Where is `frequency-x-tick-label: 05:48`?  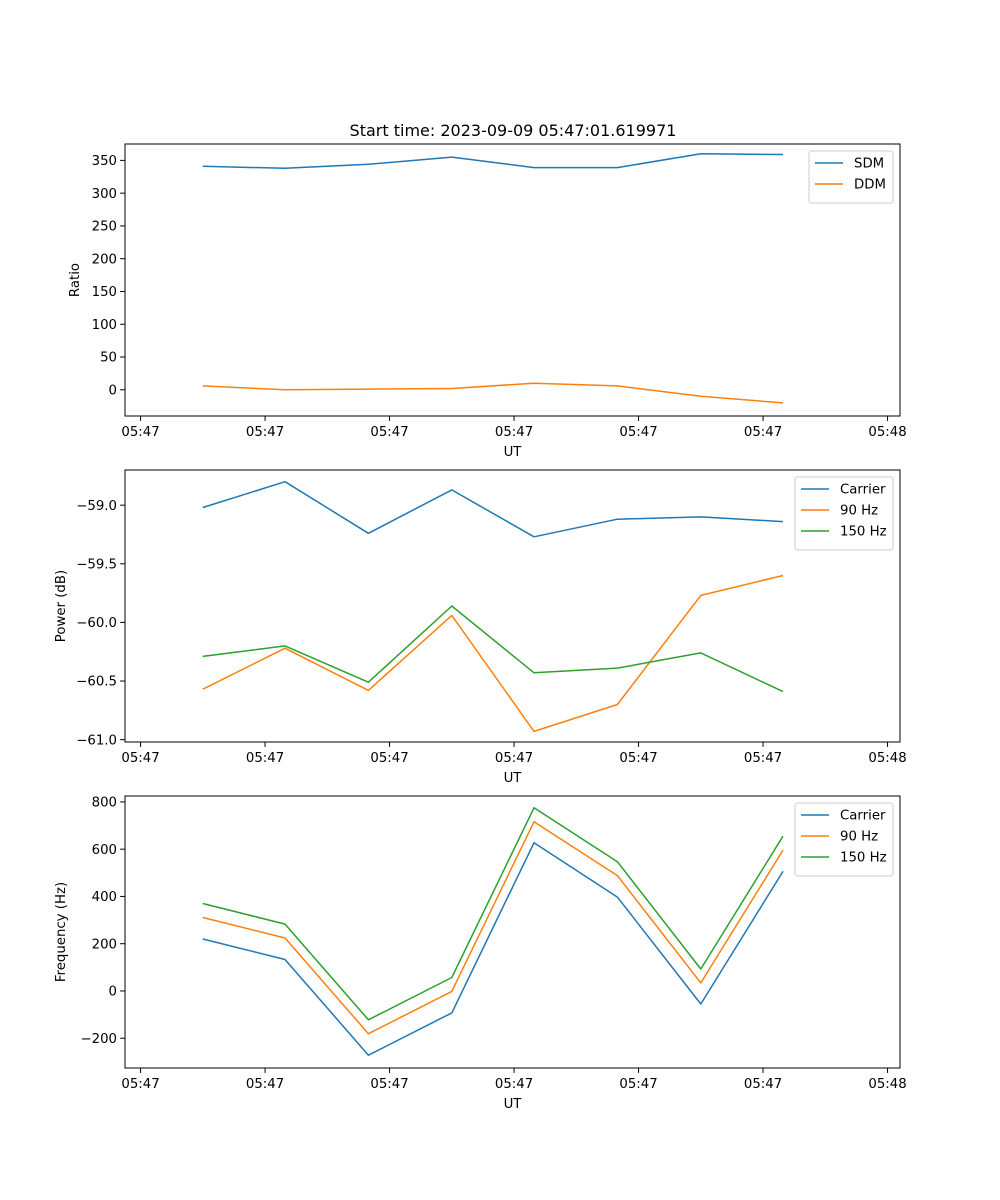
frequency-x-tick-label: 05:48 is located at coordinates (887, 1084).